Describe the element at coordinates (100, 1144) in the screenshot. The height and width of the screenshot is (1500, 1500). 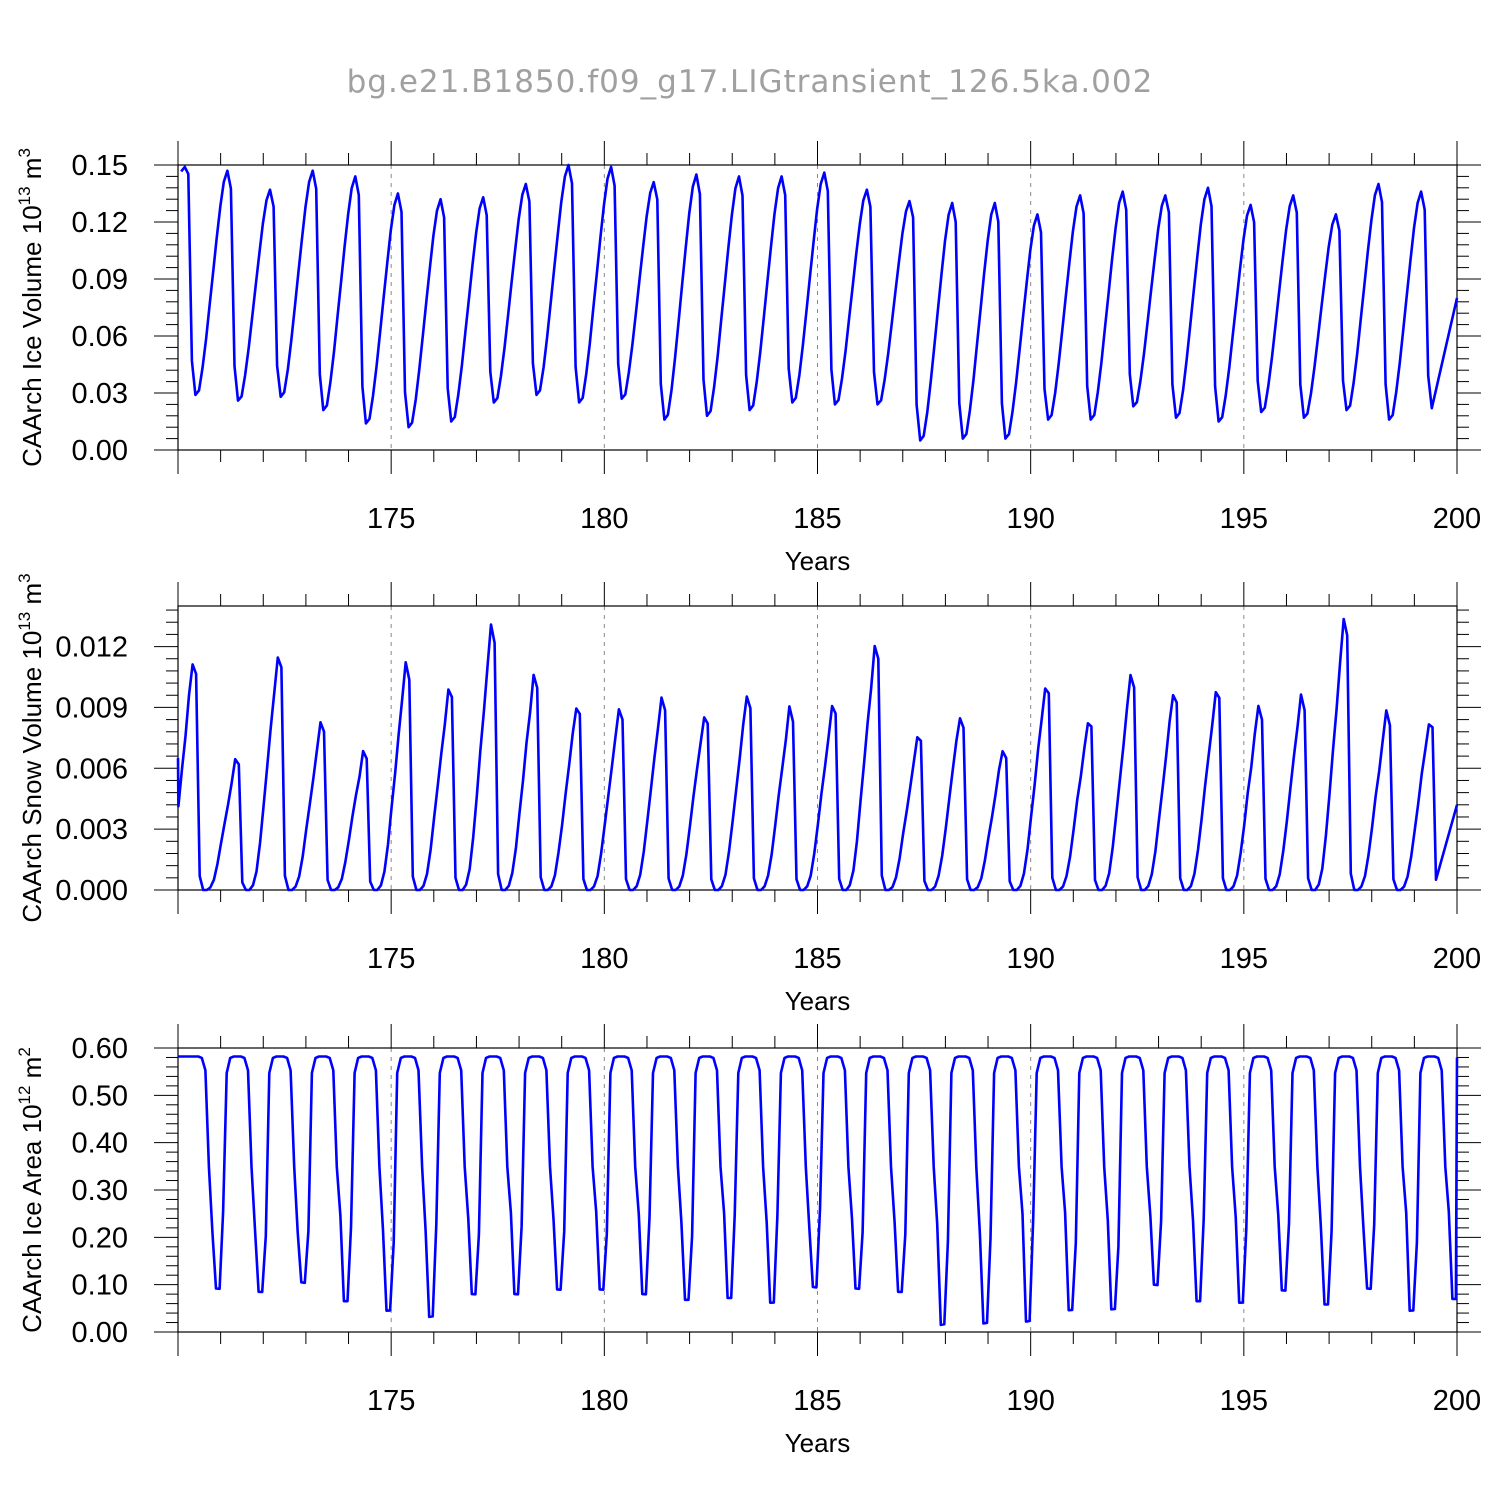
I see `y-tick-label: 0.40` at that location.